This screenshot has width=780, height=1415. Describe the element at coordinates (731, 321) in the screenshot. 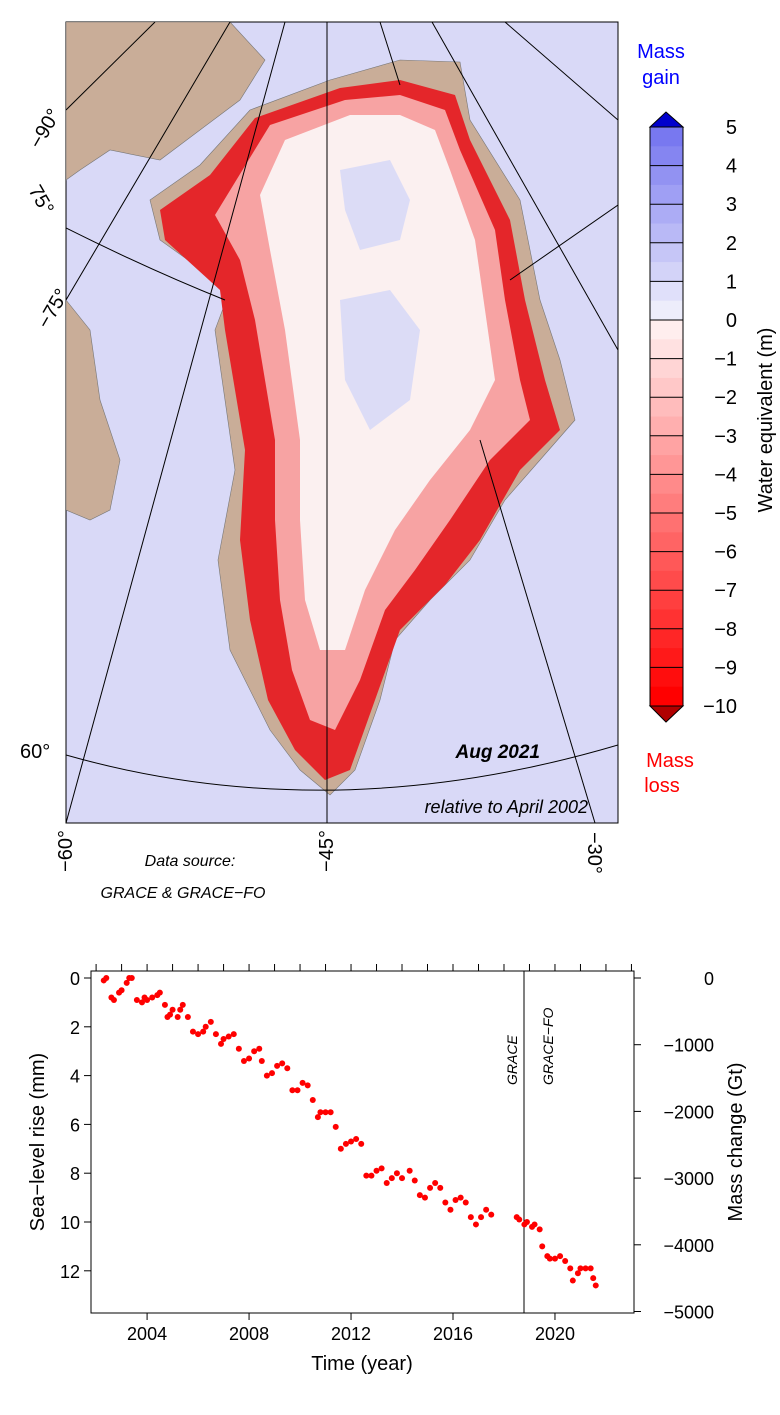

I see `colorbar-tick-label: 0` at that location.